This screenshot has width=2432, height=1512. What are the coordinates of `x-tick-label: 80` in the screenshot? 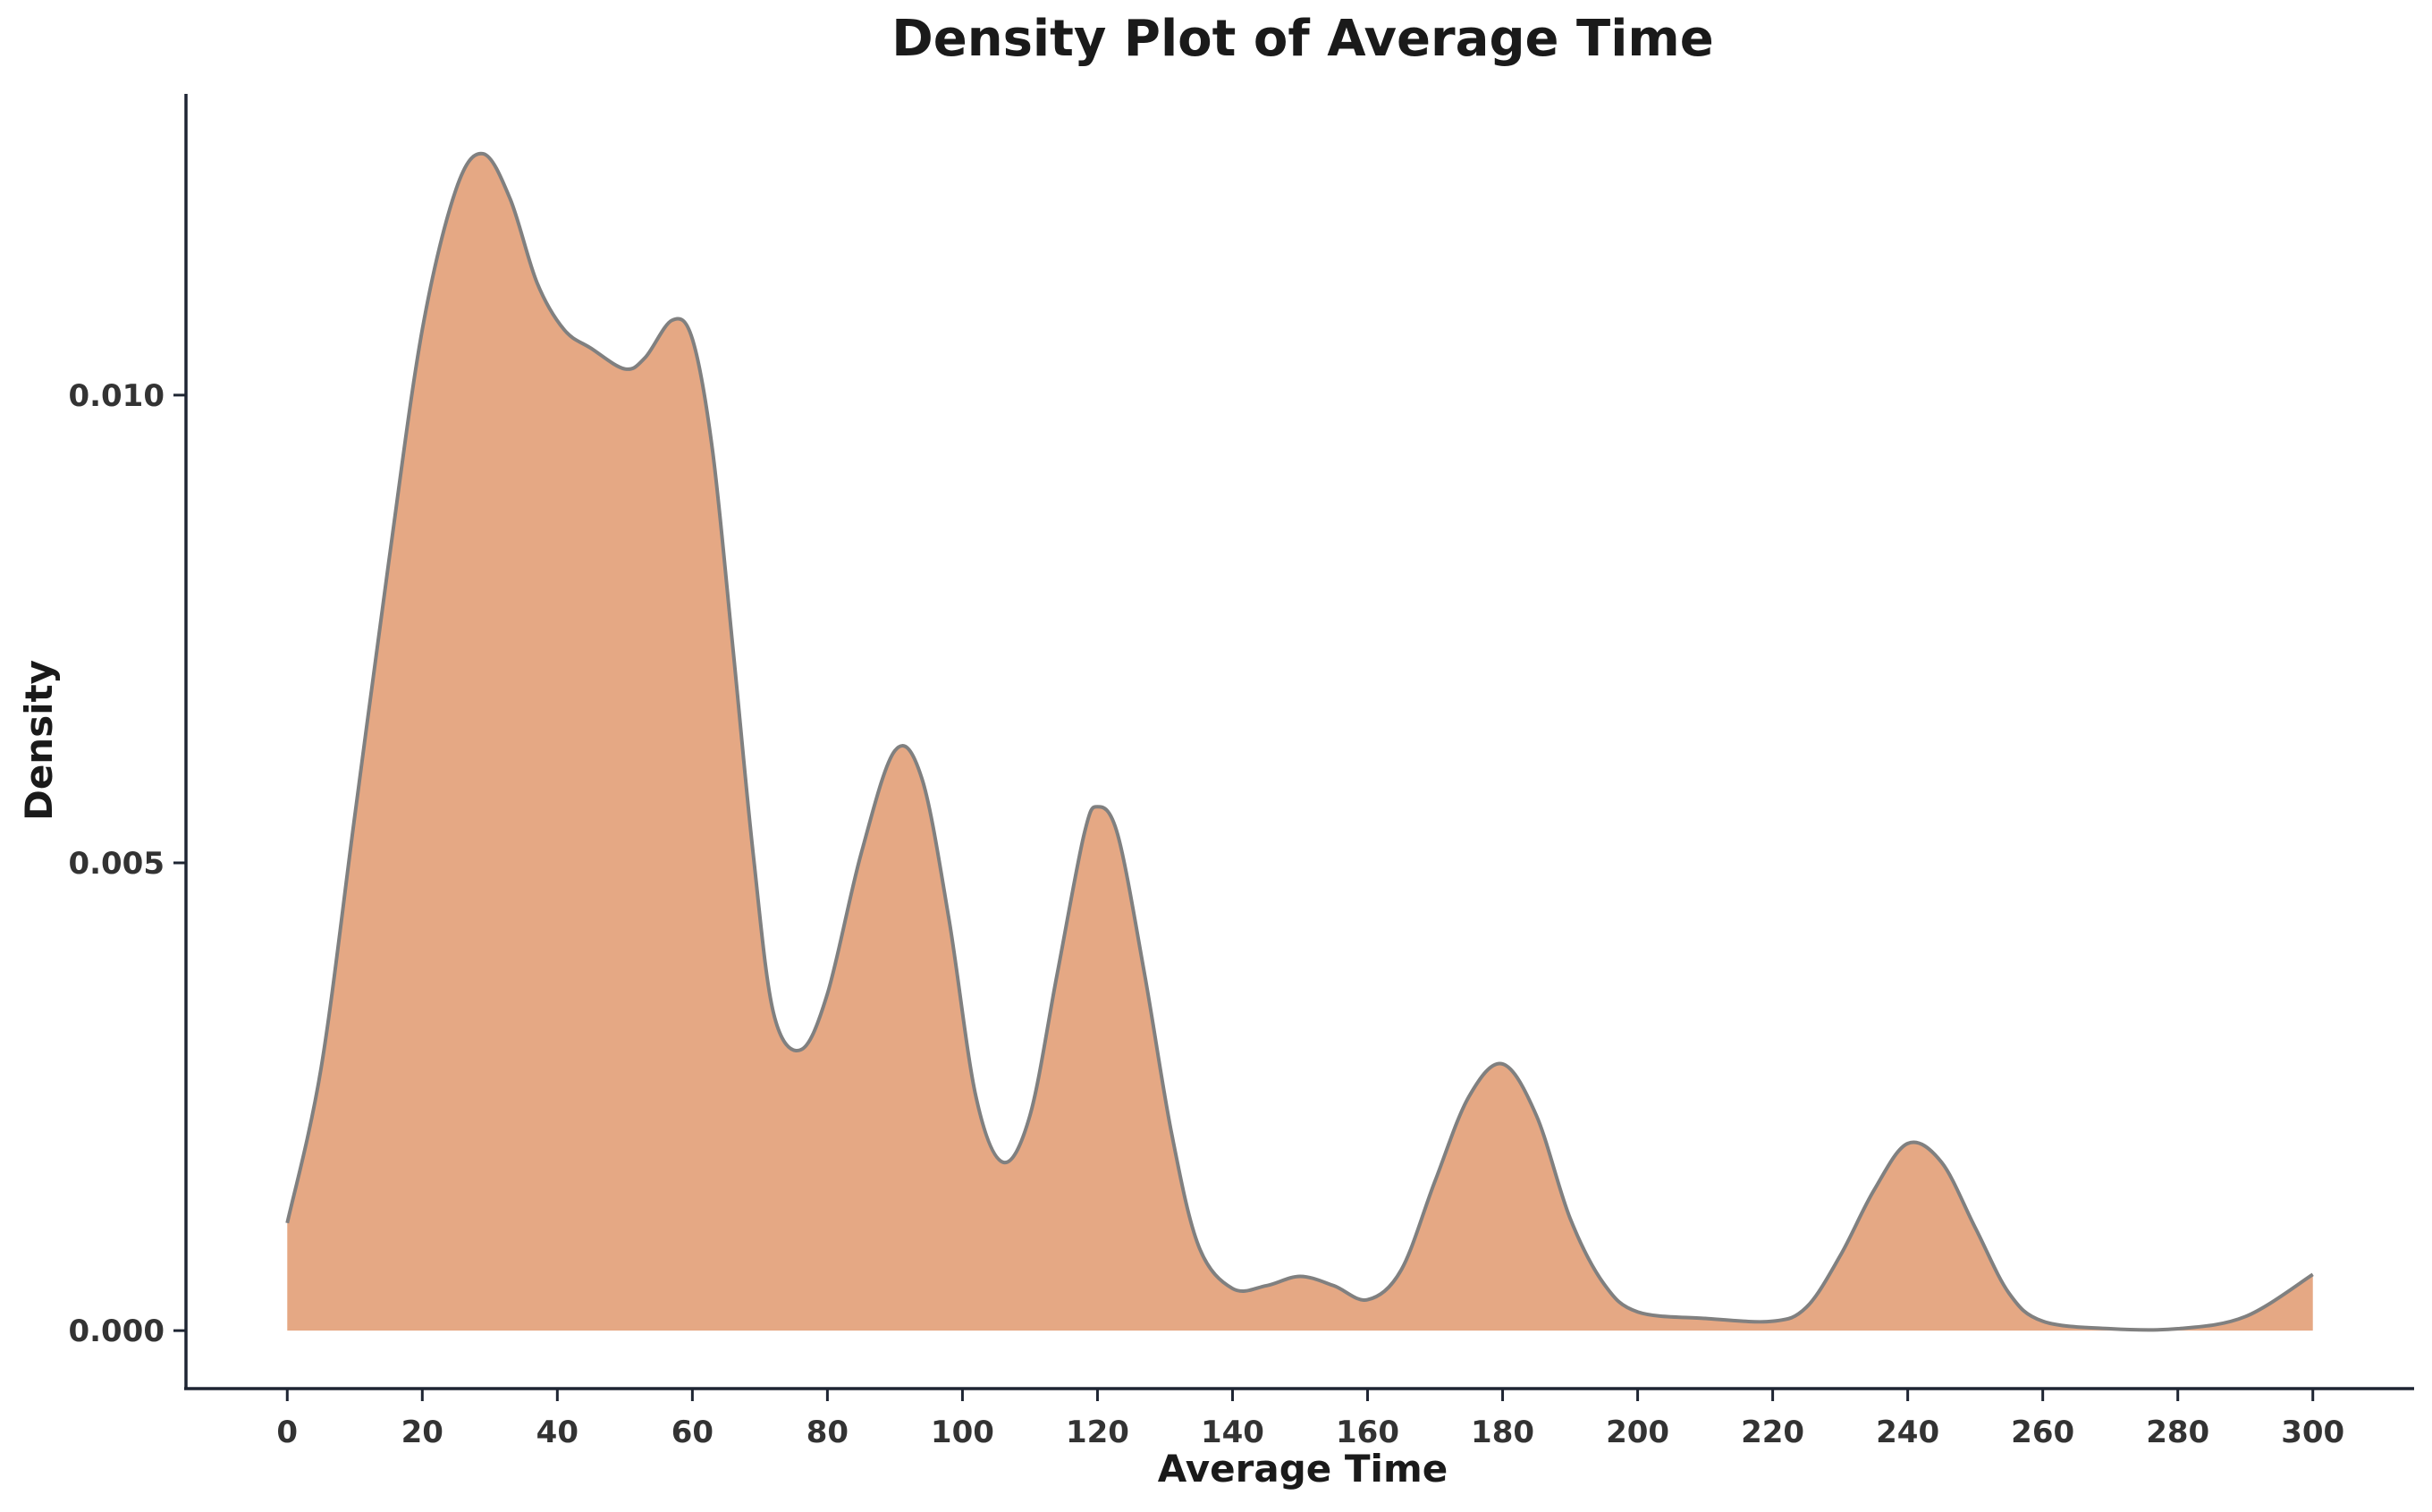 It's located at (827, 1432).